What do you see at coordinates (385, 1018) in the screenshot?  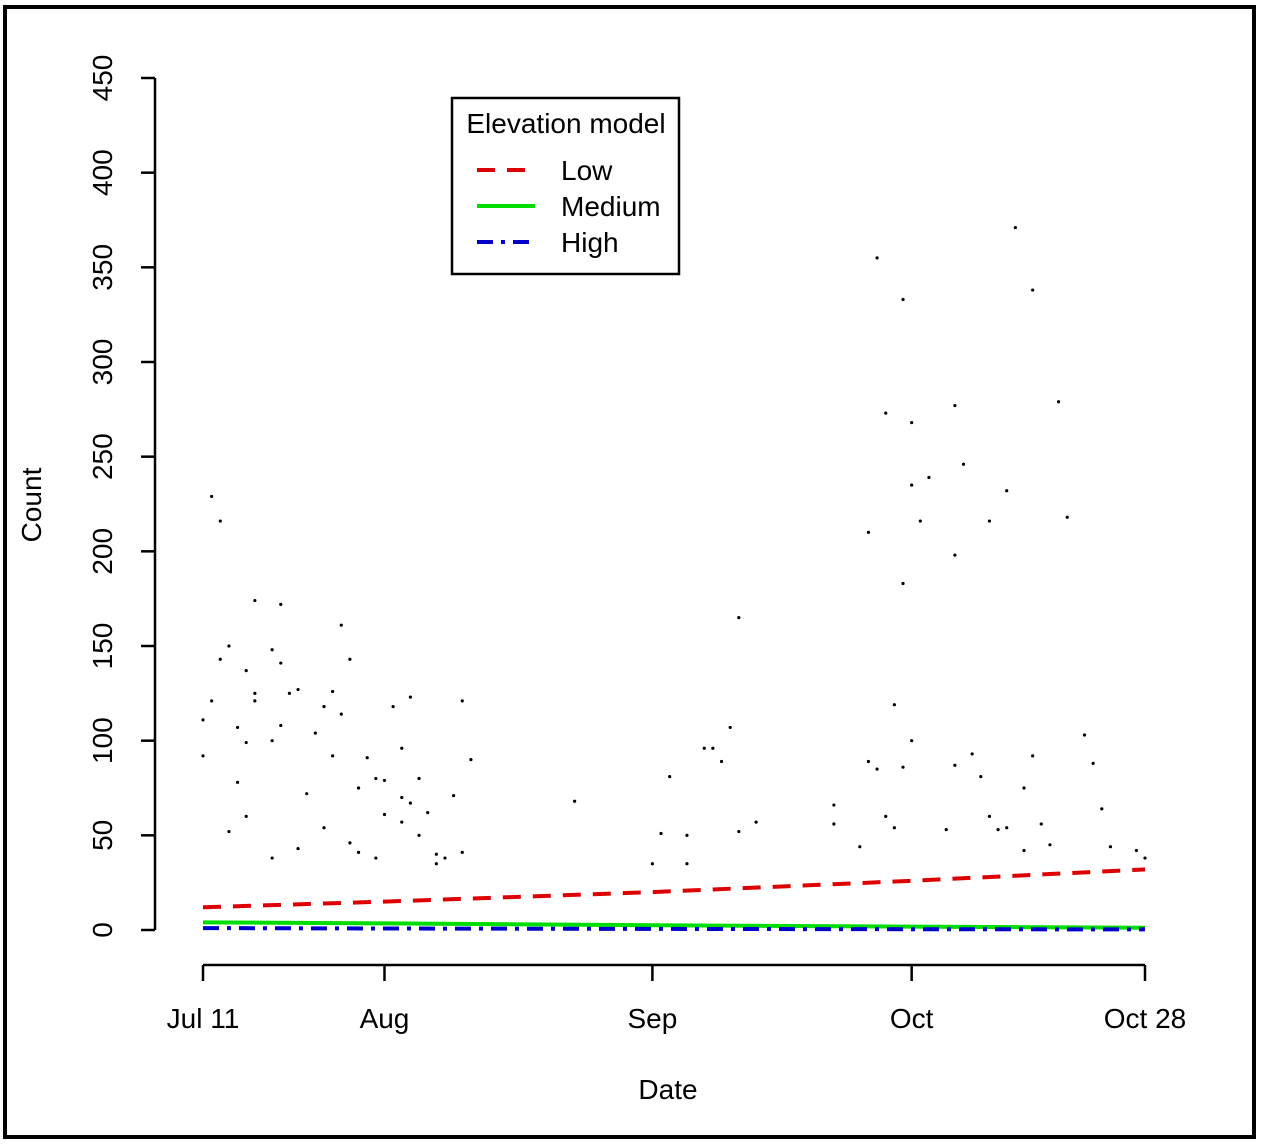 I see `x-tick-label: Aug` at bounding box center [385, 1018].